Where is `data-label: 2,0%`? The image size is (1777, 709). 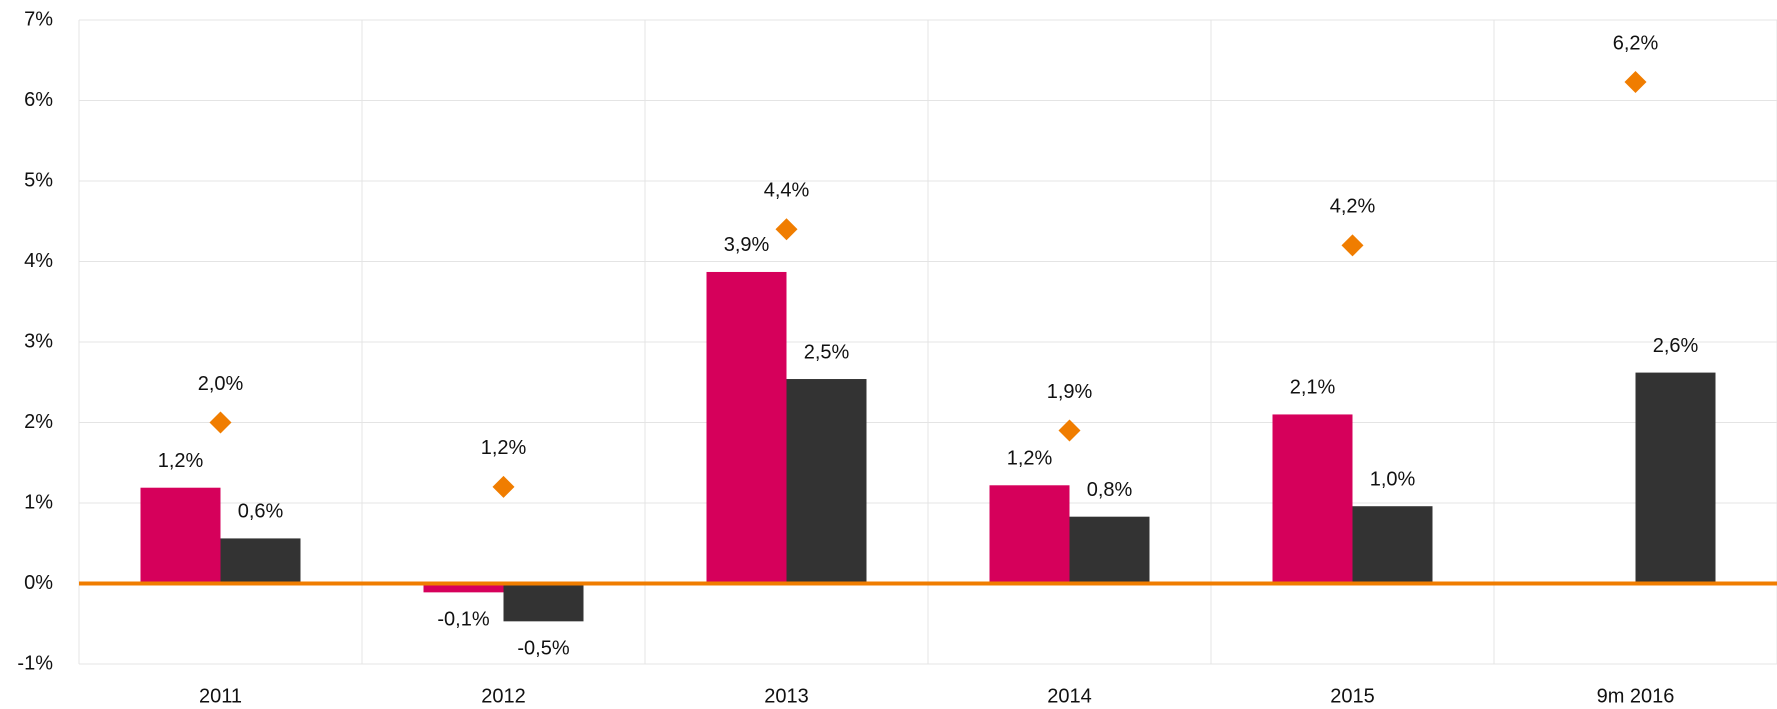 data-label: 2,0% is located at coordinates (221, 384).